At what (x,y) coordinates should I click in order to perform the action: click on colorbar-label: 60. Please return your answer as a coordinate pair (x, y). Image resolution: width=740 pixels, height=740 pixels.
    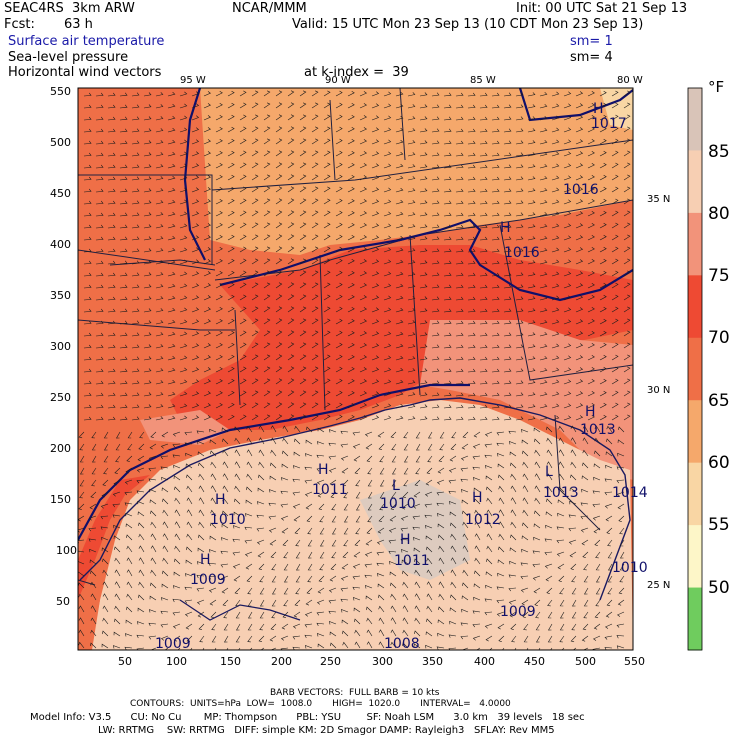
    Looking at the image, I should click on (719, 463).